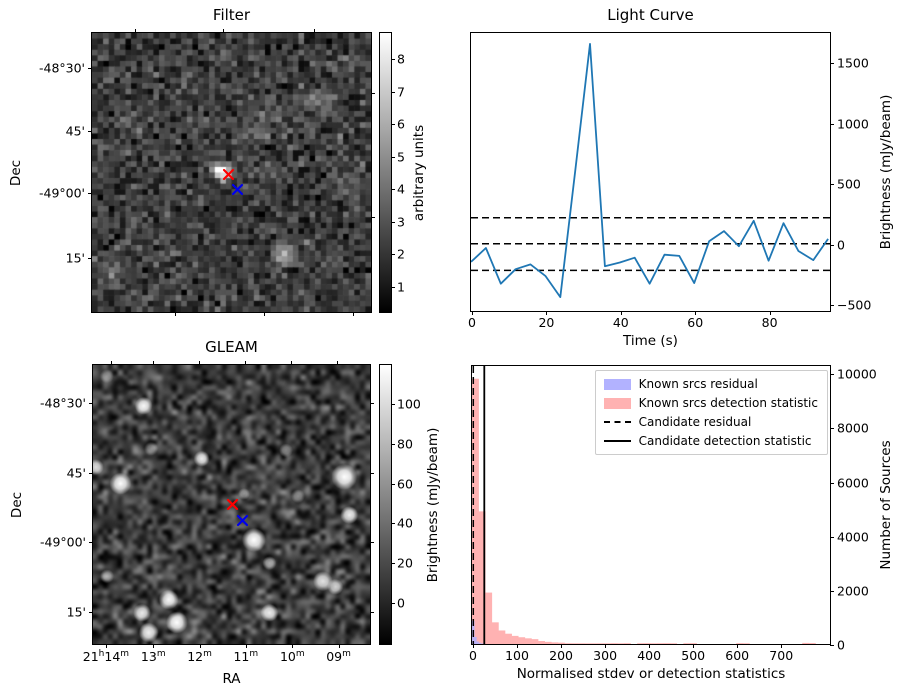 Image resolution: width=913 pixels, height=699 pixels. I want to click on brightness-tick-label: 1500, so click(853, 63).